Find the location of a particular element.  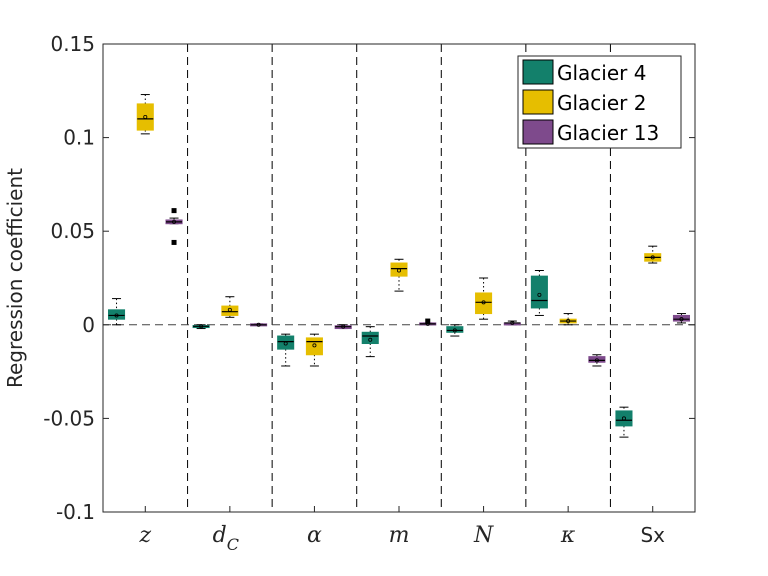

legend-label: Glacier 2 is located at coordinates (601, 103).